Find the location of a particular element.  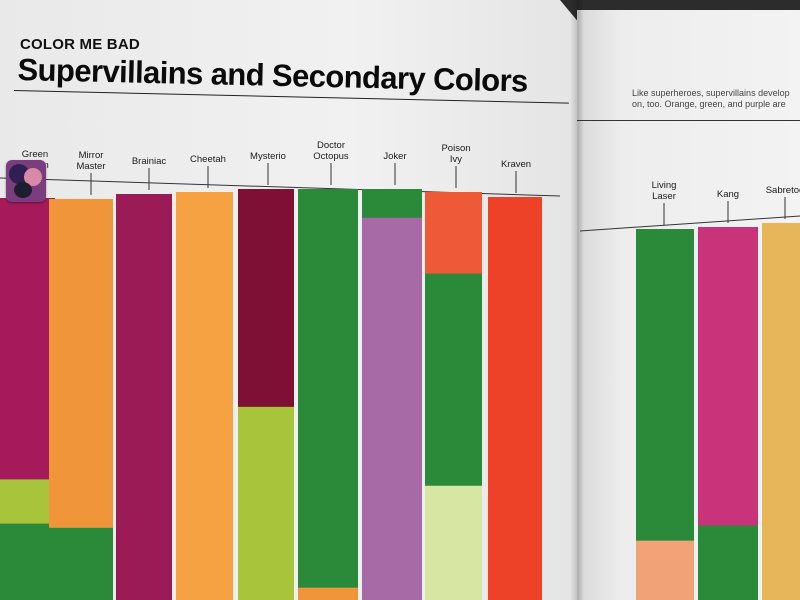

bar-label-mirror-master-line-2: Master is located at coordinates (90, 166).